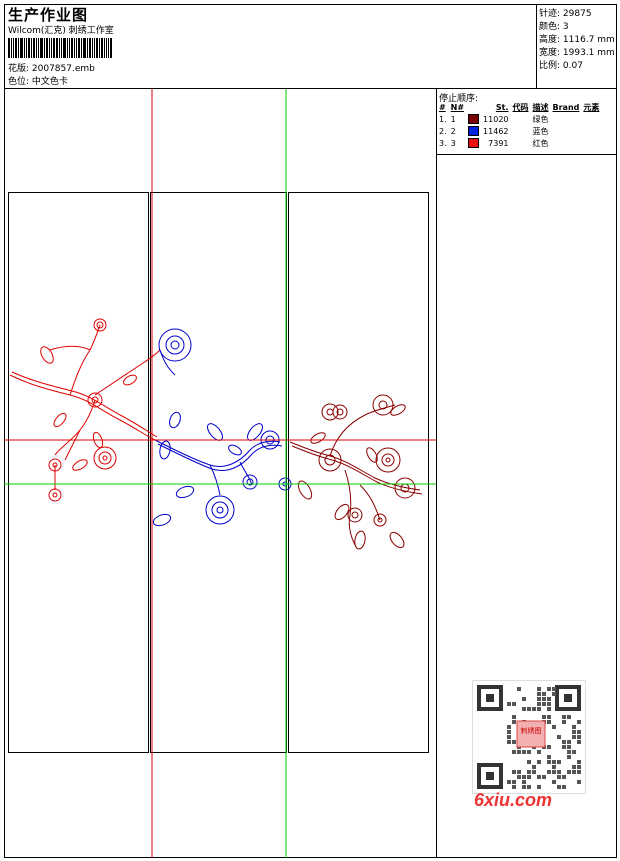 This screenshot has width=620, height=861. I want to click on row-n: 2, so click(453, 131).